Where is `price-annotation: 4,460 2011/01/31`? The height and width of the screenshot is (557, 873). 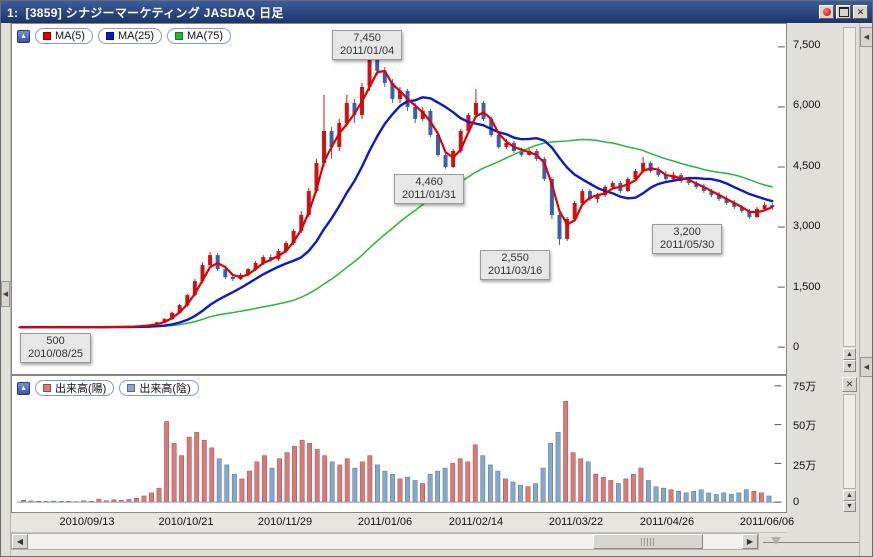 price-annotation: 4,460 2011/01/31 is located at coordinates (429, 189).